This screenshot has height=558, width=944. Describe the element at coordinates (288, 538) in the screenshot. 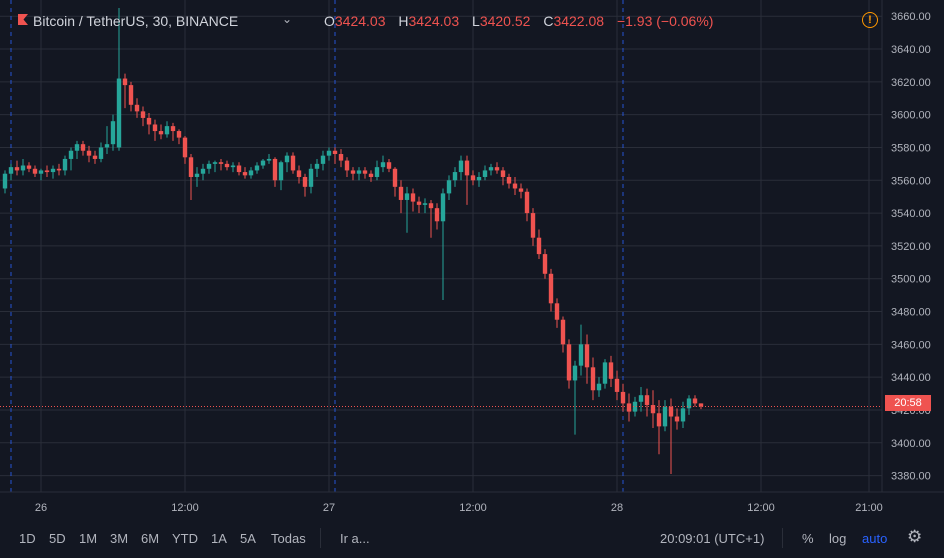

I see `range-all-button: Todas` at that location.